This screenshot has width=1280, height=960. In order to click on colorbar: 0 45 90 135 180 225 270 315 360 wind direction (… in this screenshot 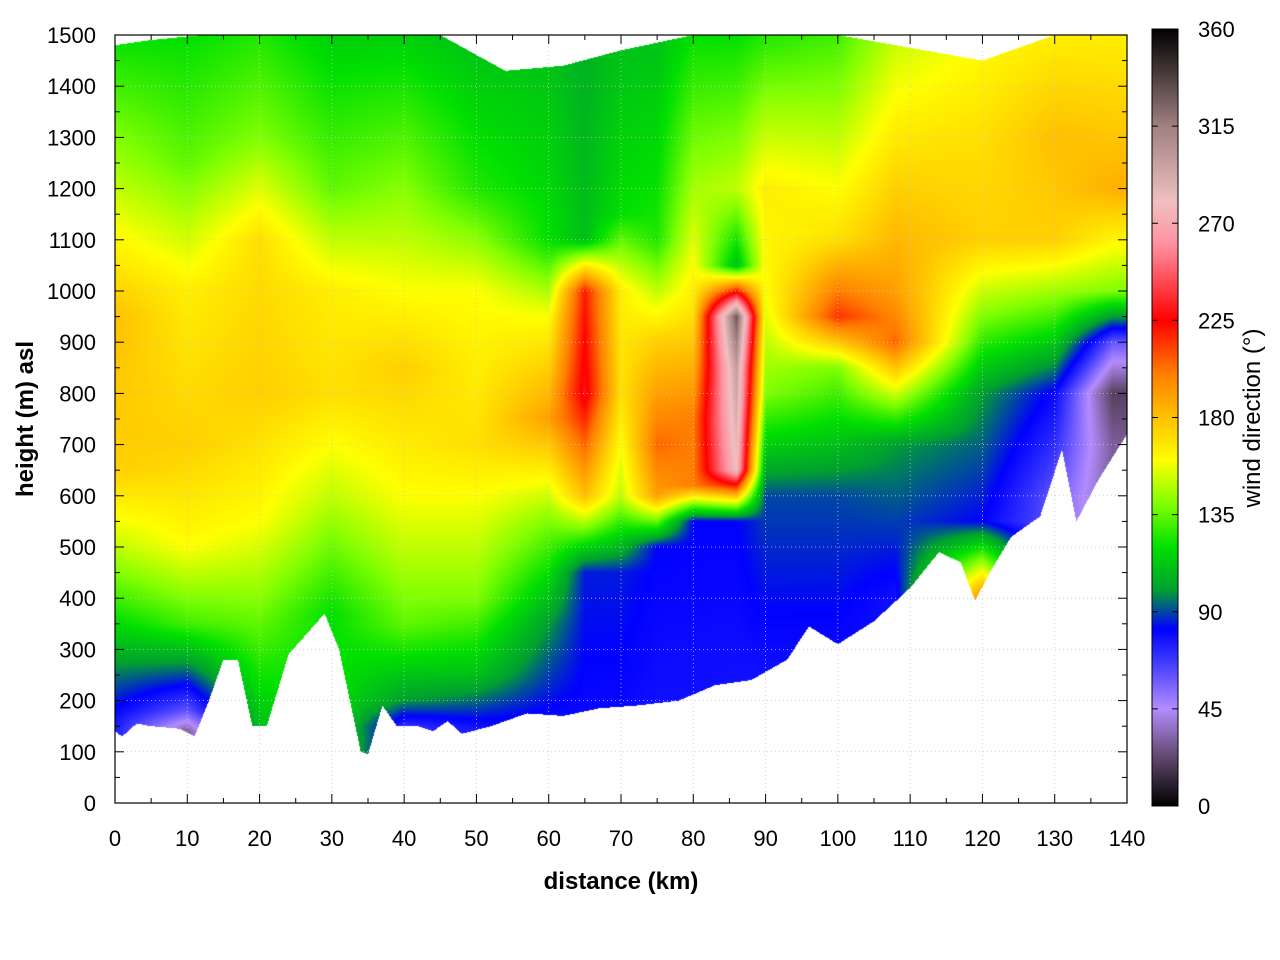, I will do `click(1208, 418)`.